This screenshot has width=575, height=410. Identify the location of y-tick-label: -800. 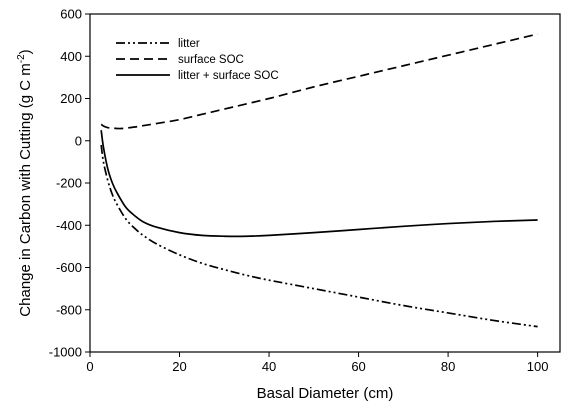
(69, 309).